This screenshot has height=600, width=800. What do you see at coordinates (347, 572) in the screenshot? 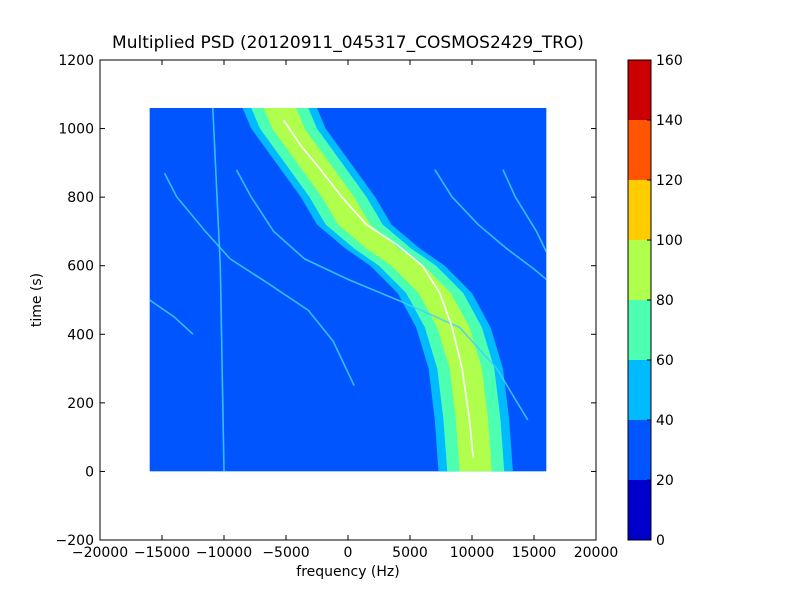
I see `x-axis-label: frequency (Hz)` at bounding box center [347, 572].